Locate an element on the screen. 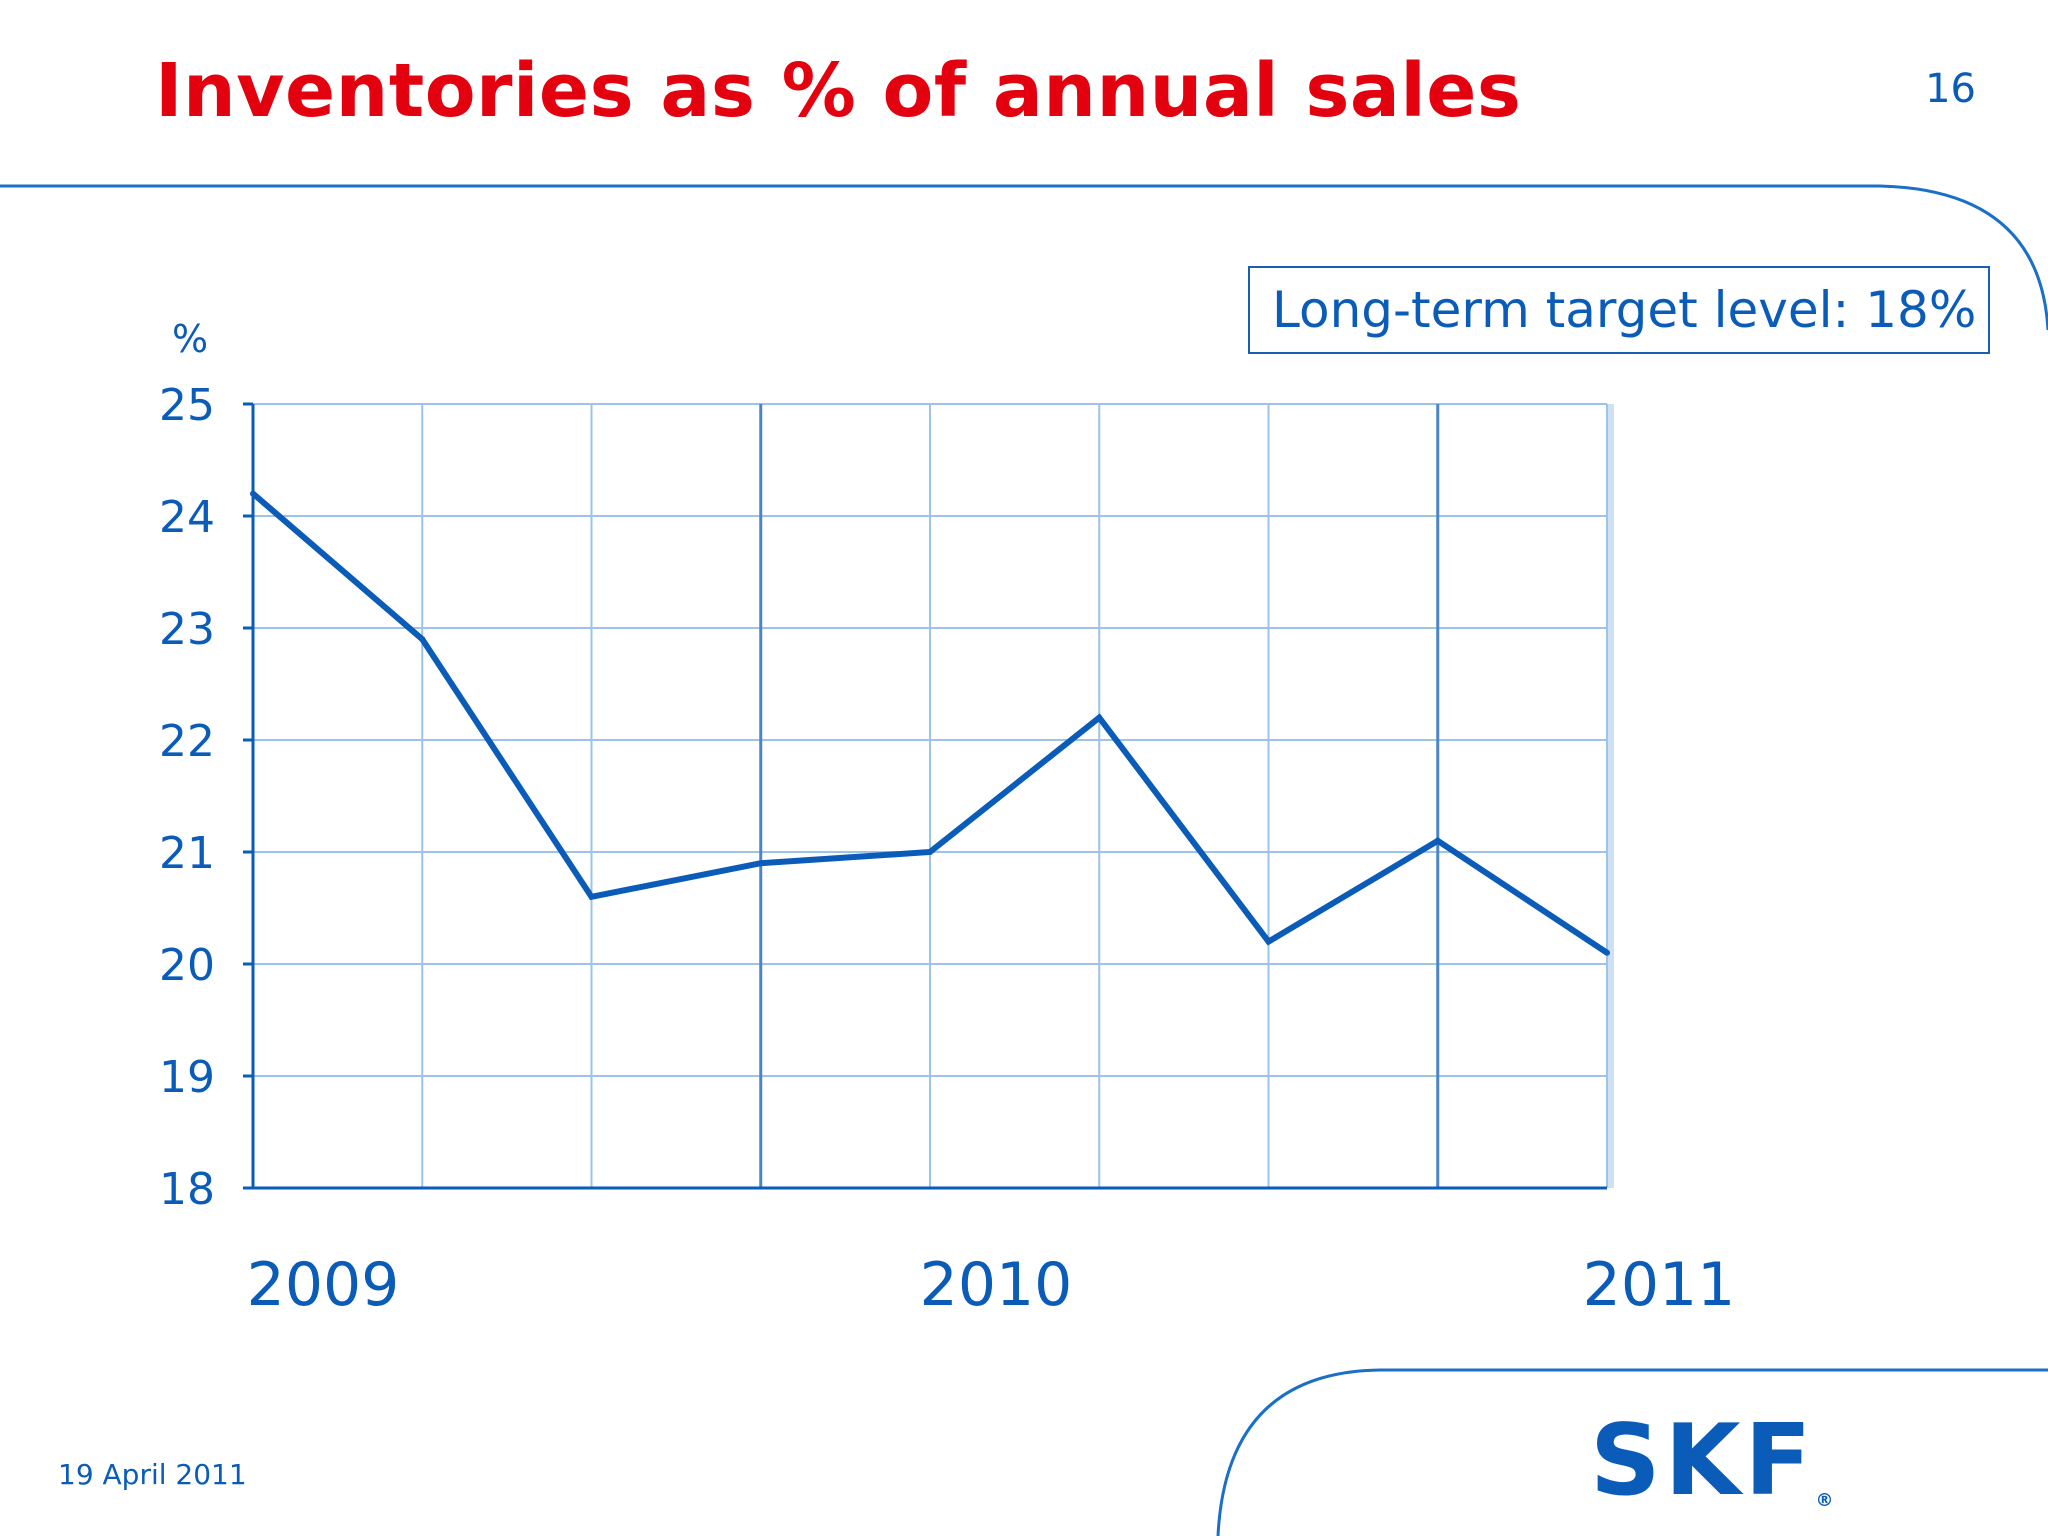 Image resolution: width=2048 pixels, height=1536 pixels. y-tick-label: 20 is located at coordinates (187, 965).